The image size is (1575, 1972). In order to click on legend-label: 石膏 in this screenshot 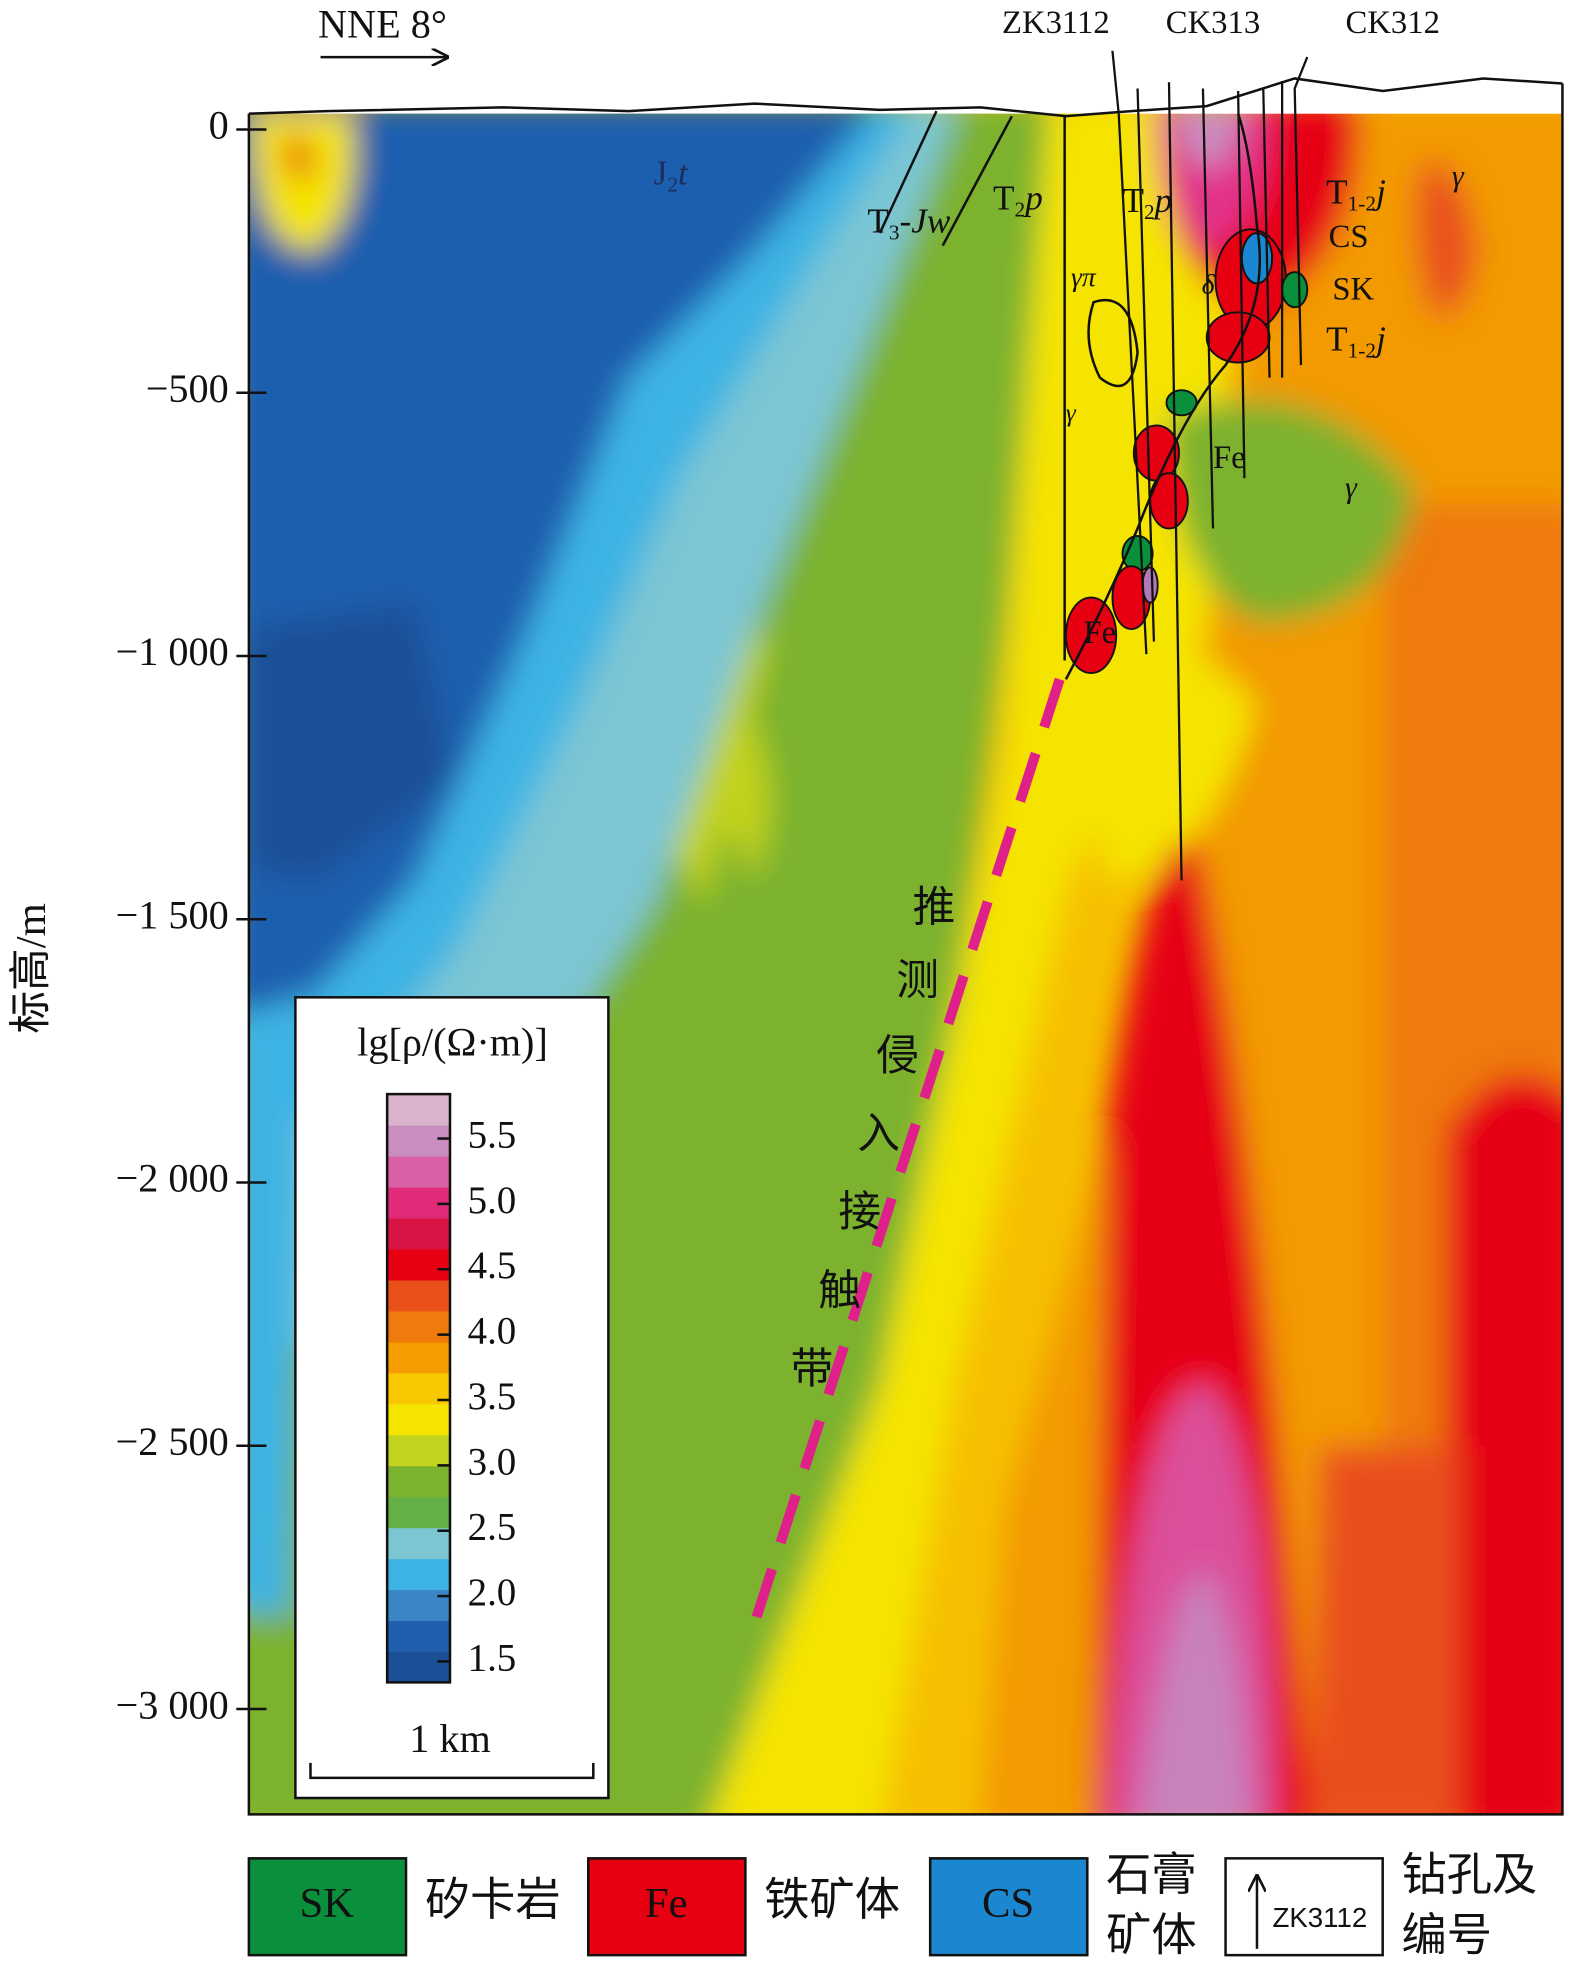, I will do `click(1151, 1875)`.